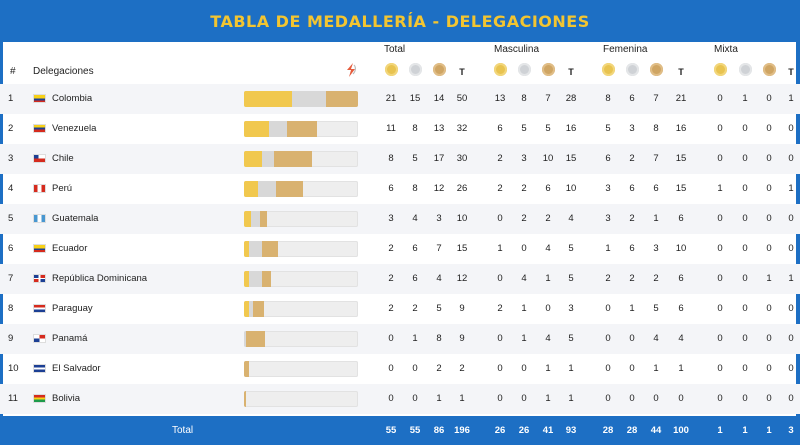 Image resolution: width=800 pixels, height=445 pixels. I want to click on fem-total-cell: 28, so click(608, 430).